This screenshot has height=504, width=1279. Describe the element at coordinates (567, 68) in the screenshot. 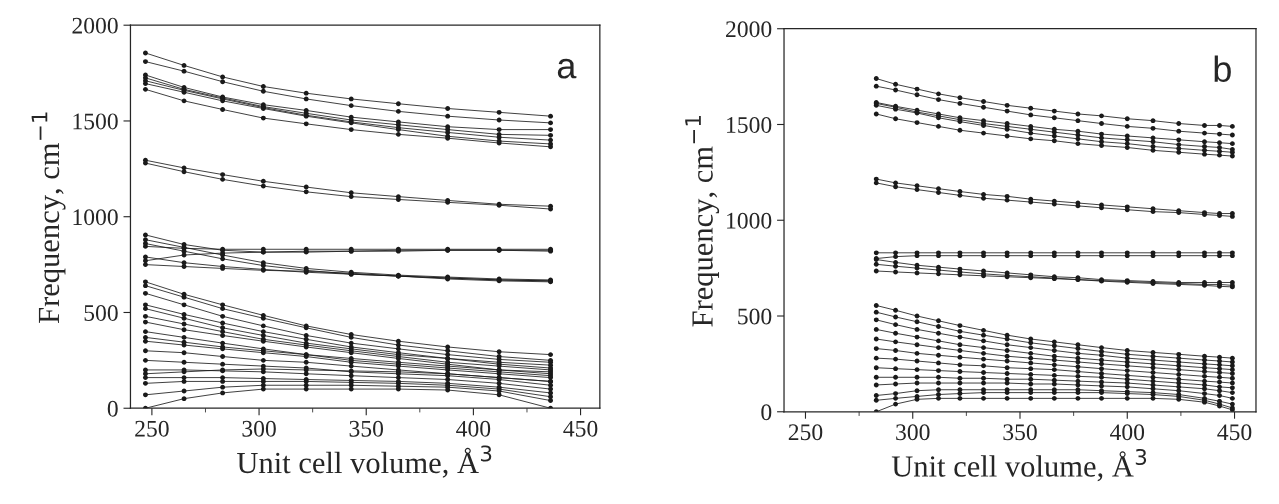

I see `annotation: a` at that location.